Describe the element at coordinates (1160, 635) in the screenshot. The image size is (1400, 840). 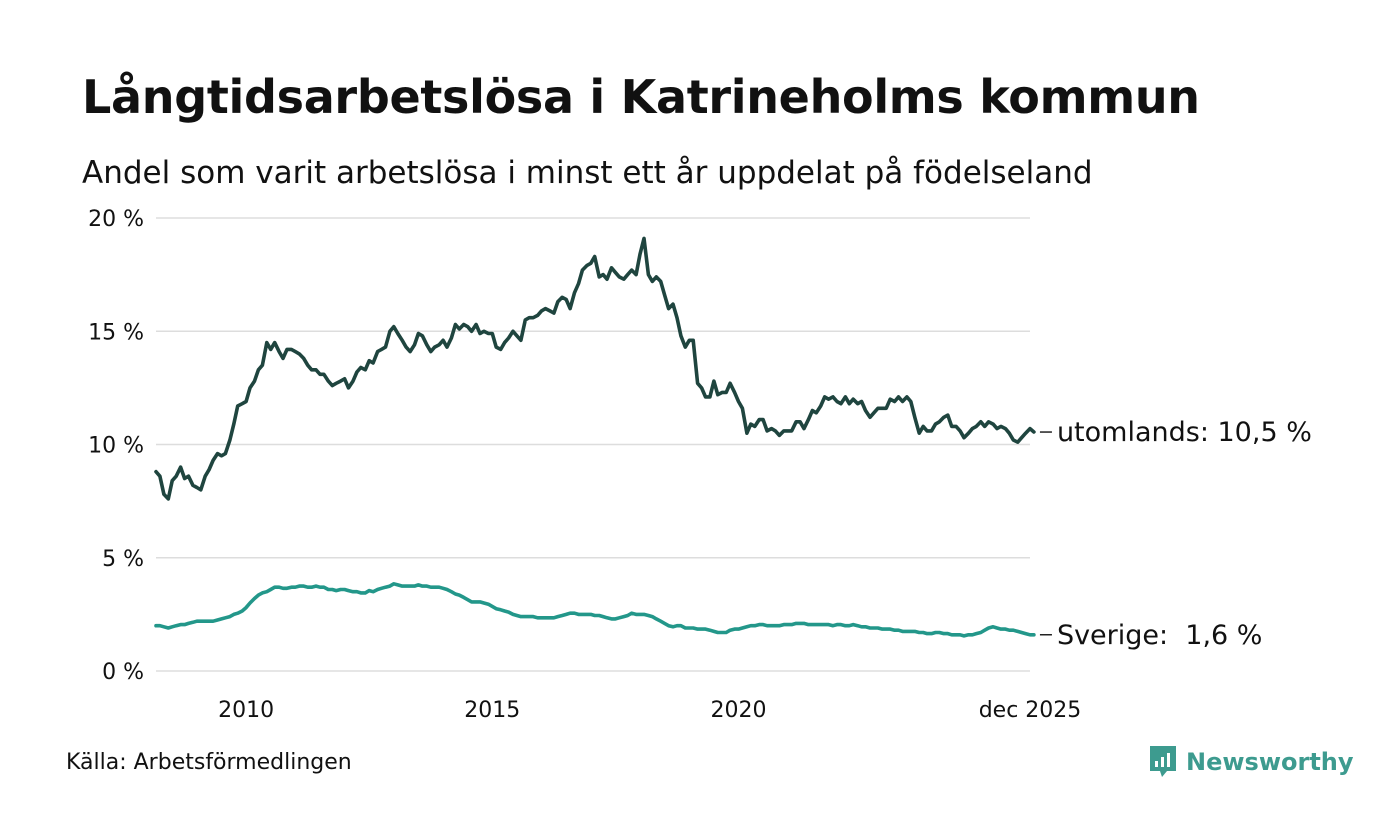
I see `end-label-sverige: Sverige: 1,6 %` at that location.